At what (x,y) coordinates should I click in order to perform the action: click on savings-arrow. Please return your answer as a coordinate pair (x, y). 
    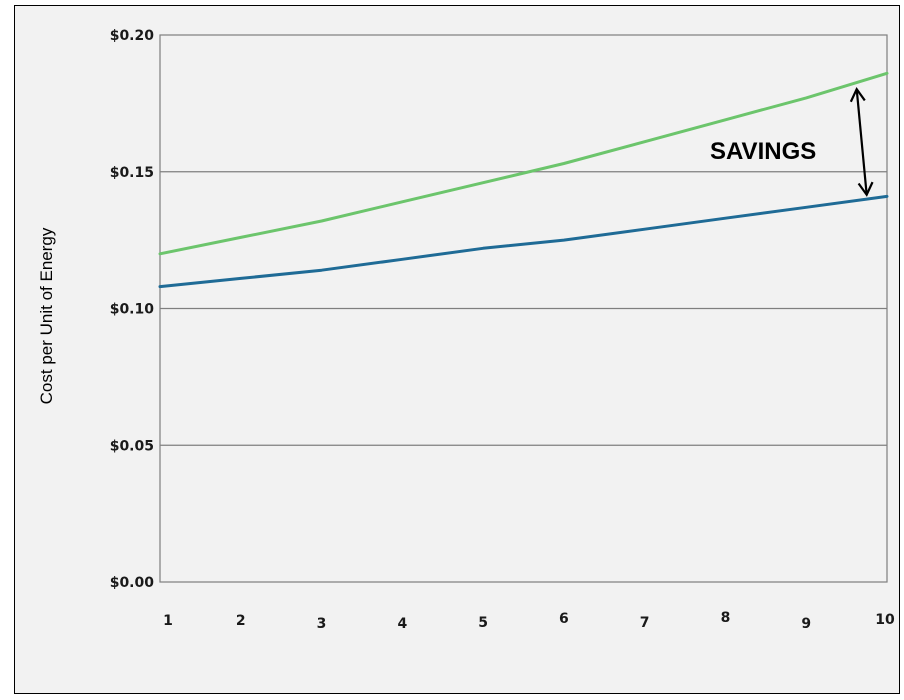
    Looking at the image, I should click on (861, 141).